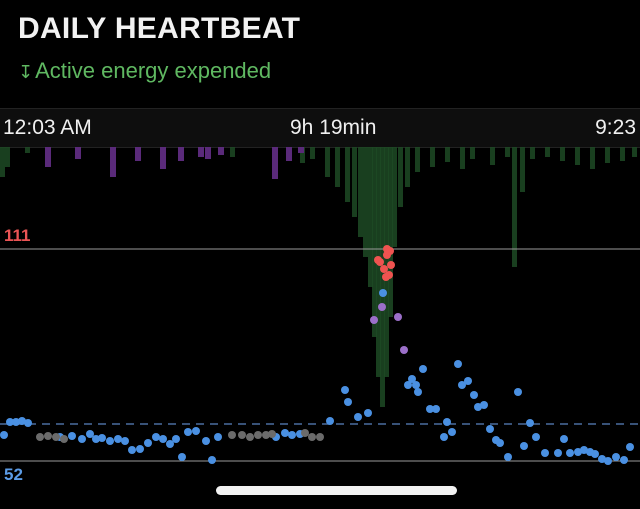  I want to click on time-range-bar: 12:03 AM 9h 19min 9:23, so click(320, 128).